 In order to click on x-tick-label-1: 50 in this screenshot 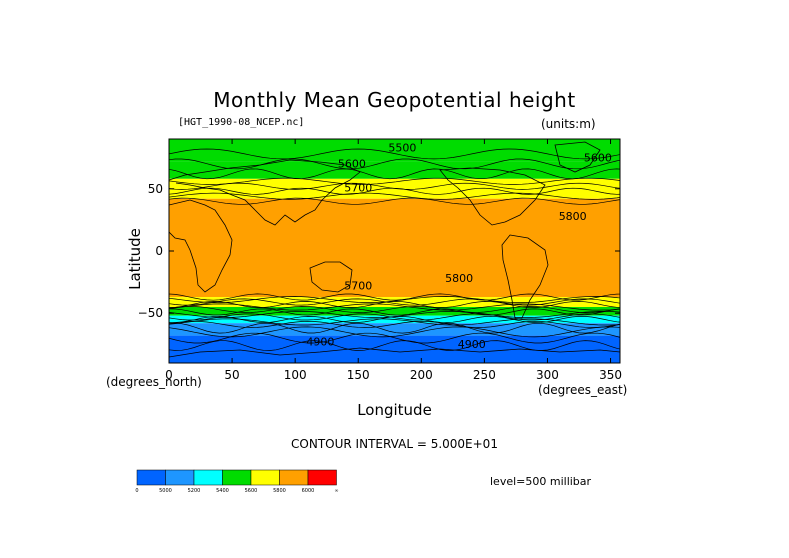, I will do `click(231, 375)`.